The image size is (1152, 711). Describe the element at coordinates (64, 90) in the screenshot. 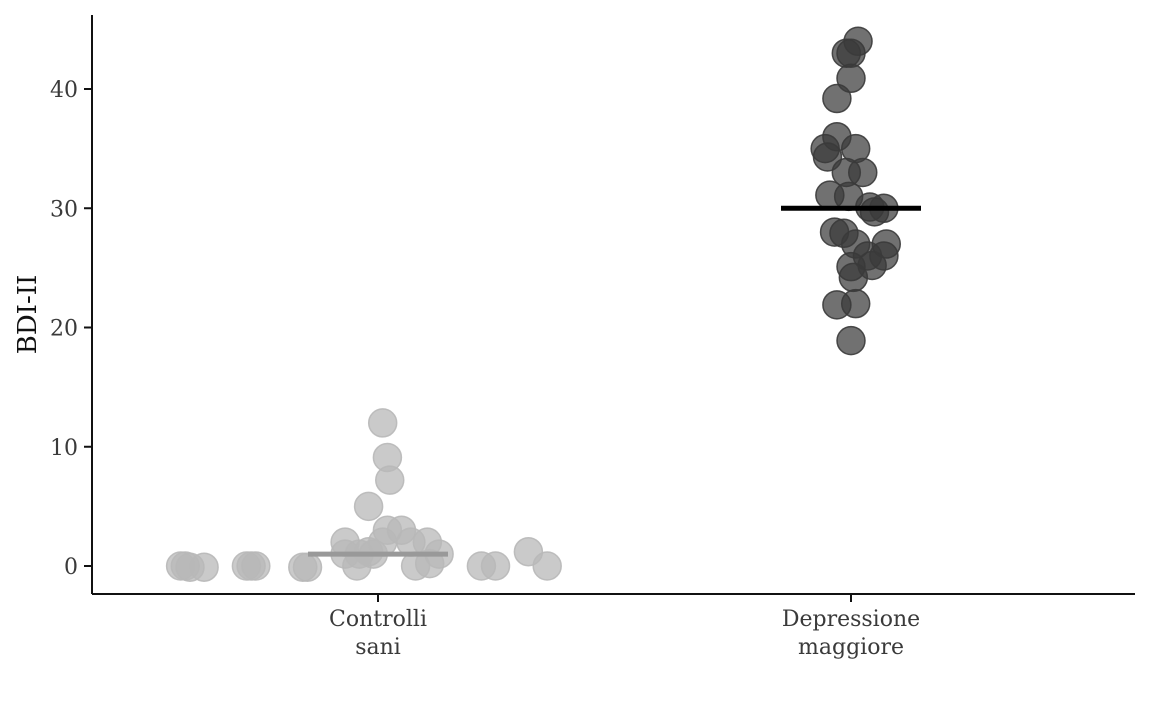

I see `y-tick-label: 40` at that location.